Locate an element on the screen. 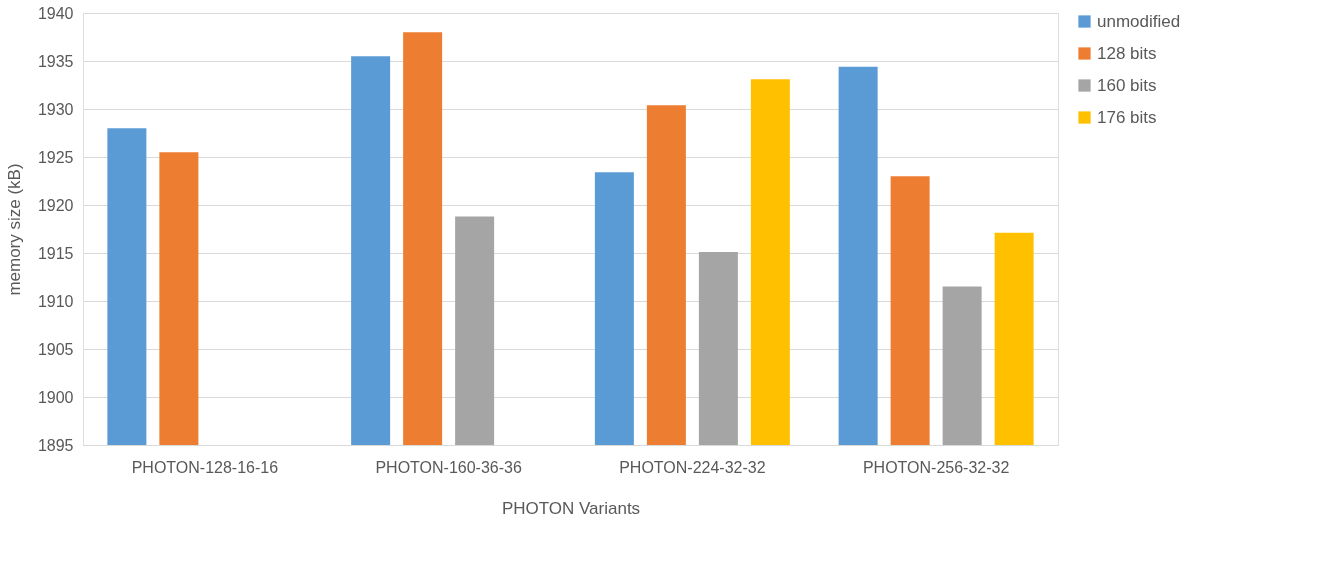 This screenshot has height=581, width=1322. y-tick-label: 1910 is located at coordinates (55, 301).